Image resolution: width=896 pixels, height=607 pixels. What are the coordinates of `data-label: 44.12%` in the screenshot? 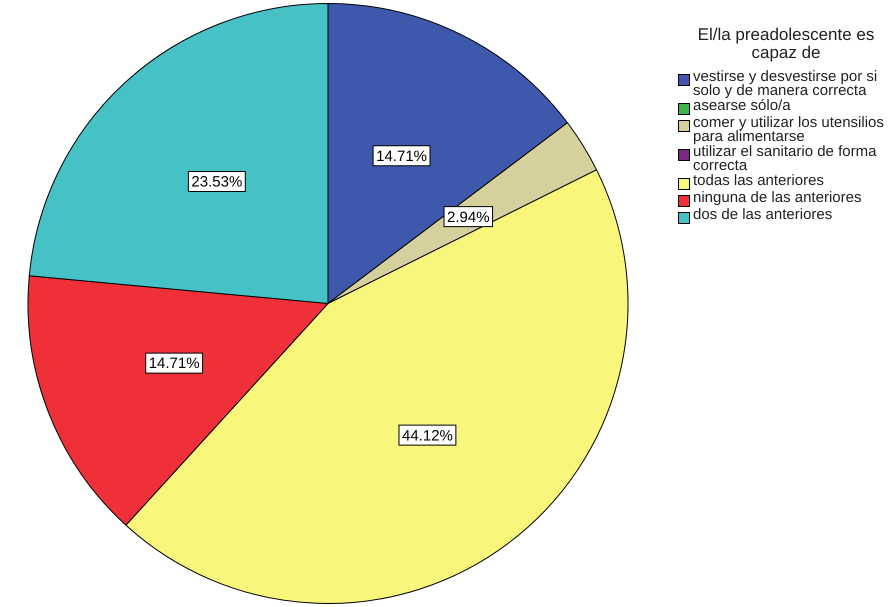 It's located at (427, 435).